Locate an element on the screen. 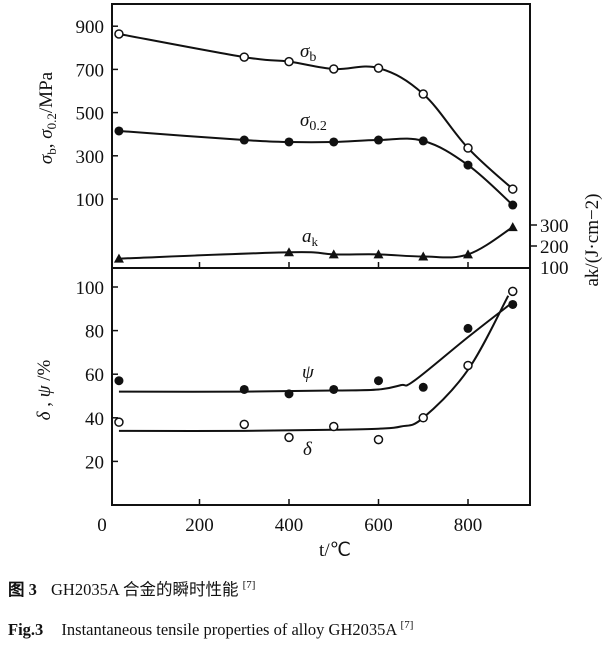  series-label-delta: δ is located at coordinates (308, 449).